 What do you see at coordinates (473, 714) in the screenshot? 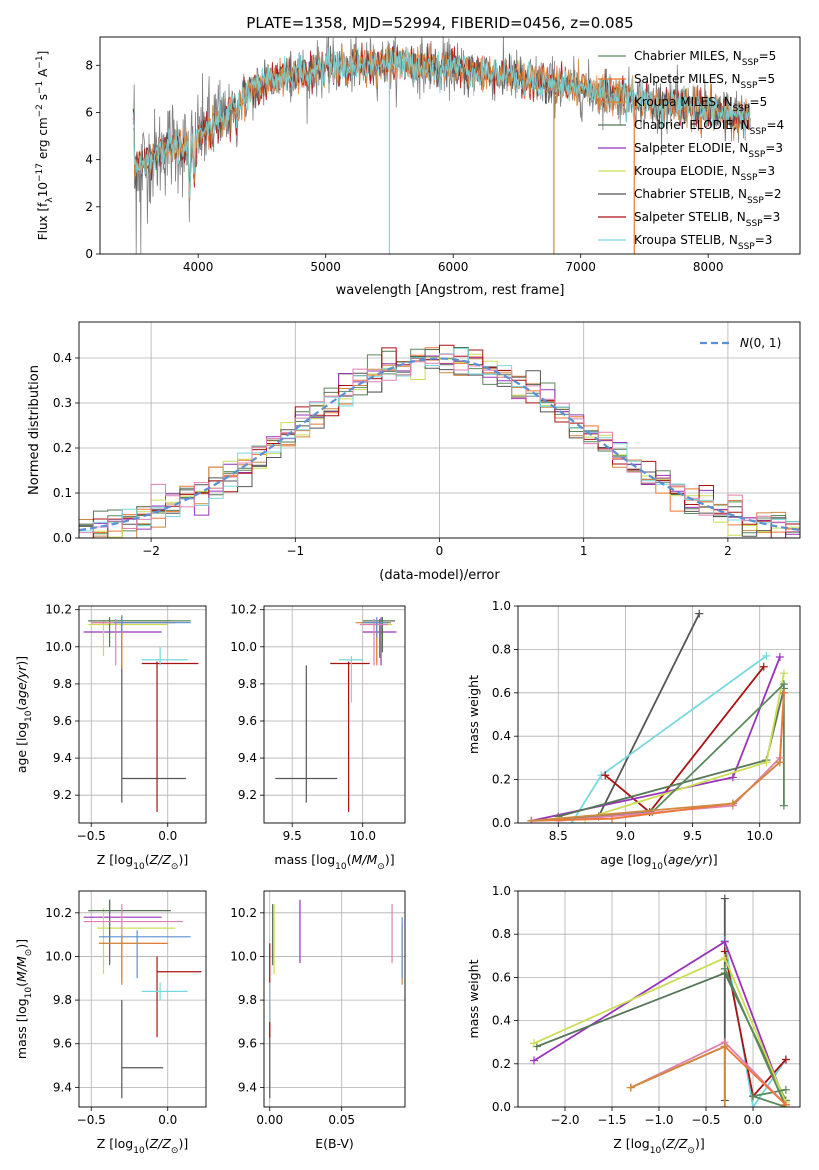
I see `y-axis-label: mass weight` at bounding box center [473, 714].